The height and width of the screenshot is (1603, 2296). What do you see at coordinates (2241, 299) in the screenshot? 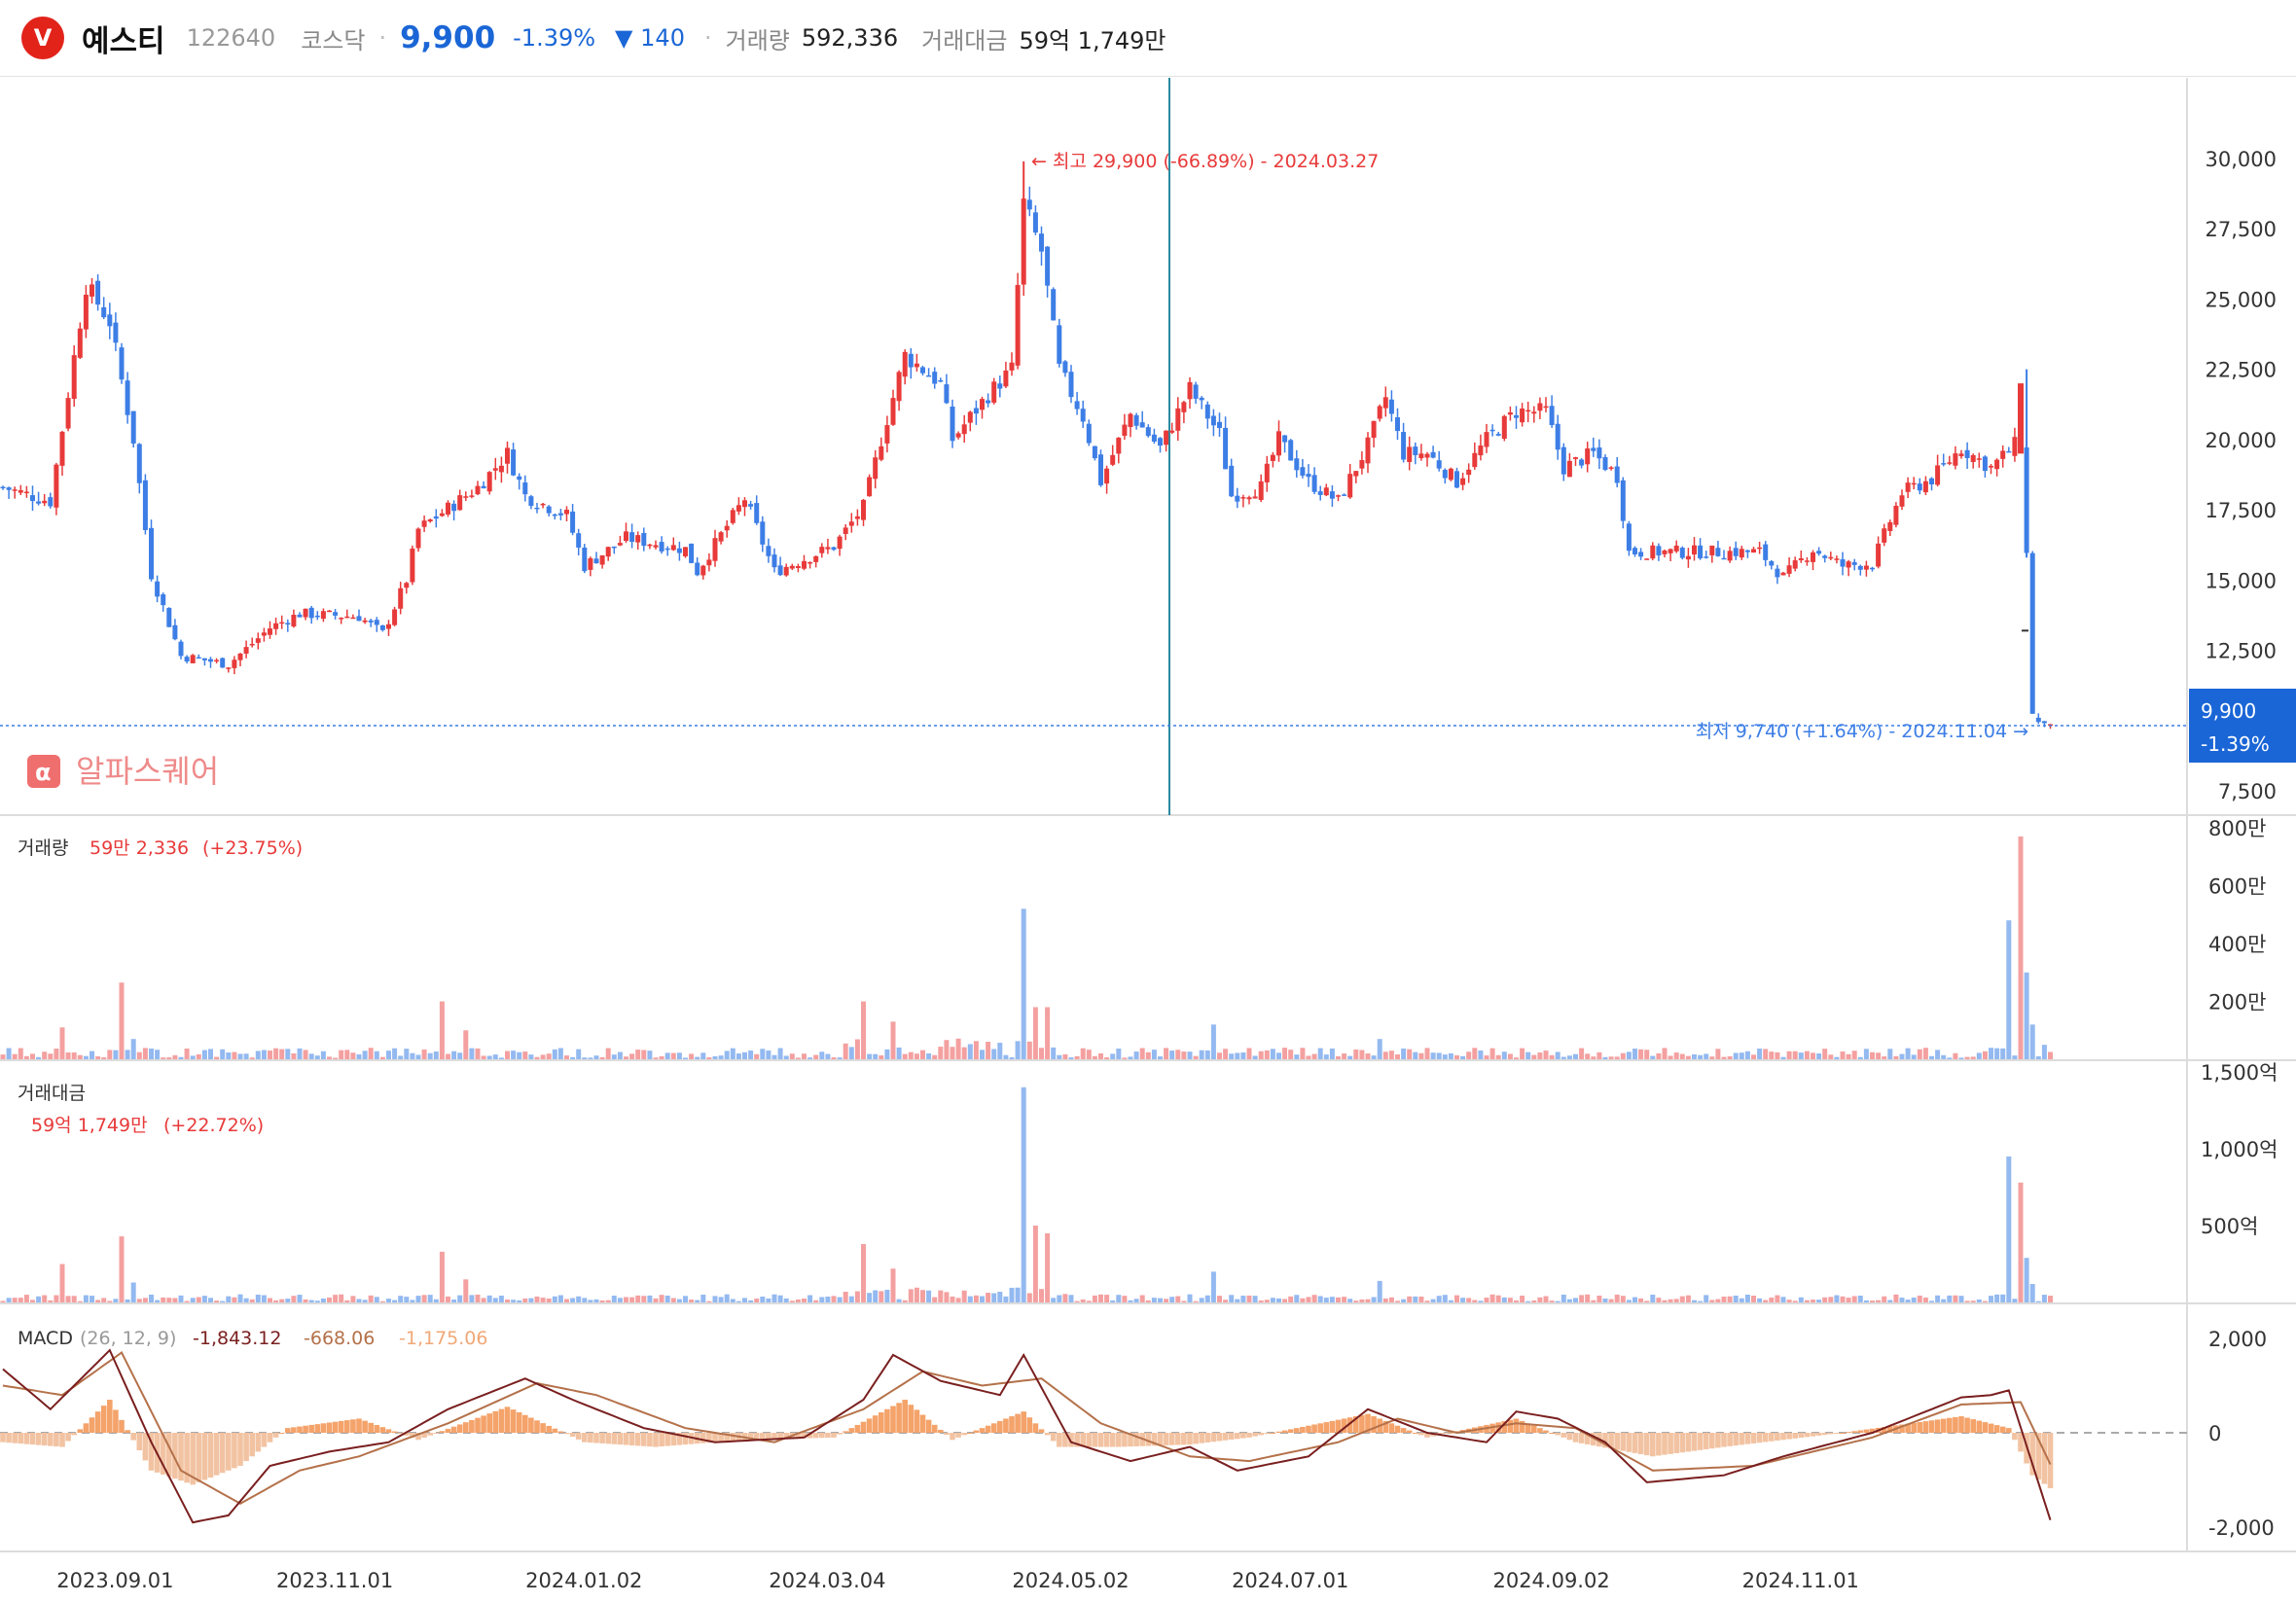
I see `price-tick-label: 25,000` at bounding box center [2241, 299].